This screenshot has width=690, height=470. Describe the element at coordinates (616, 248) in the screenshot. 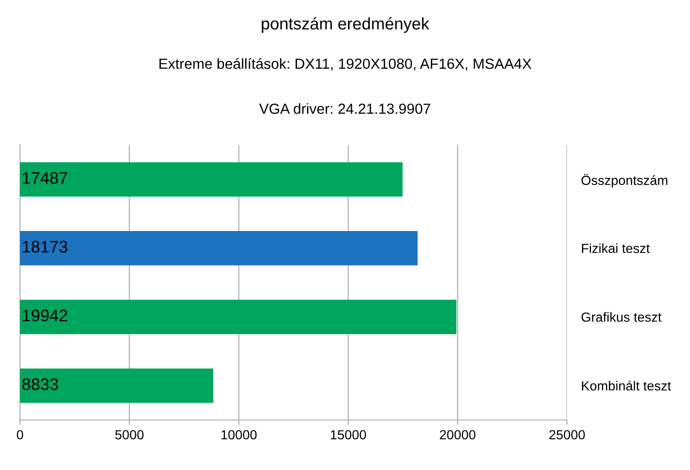

I see `y-tick-label: Fizikai teszt` at that location.